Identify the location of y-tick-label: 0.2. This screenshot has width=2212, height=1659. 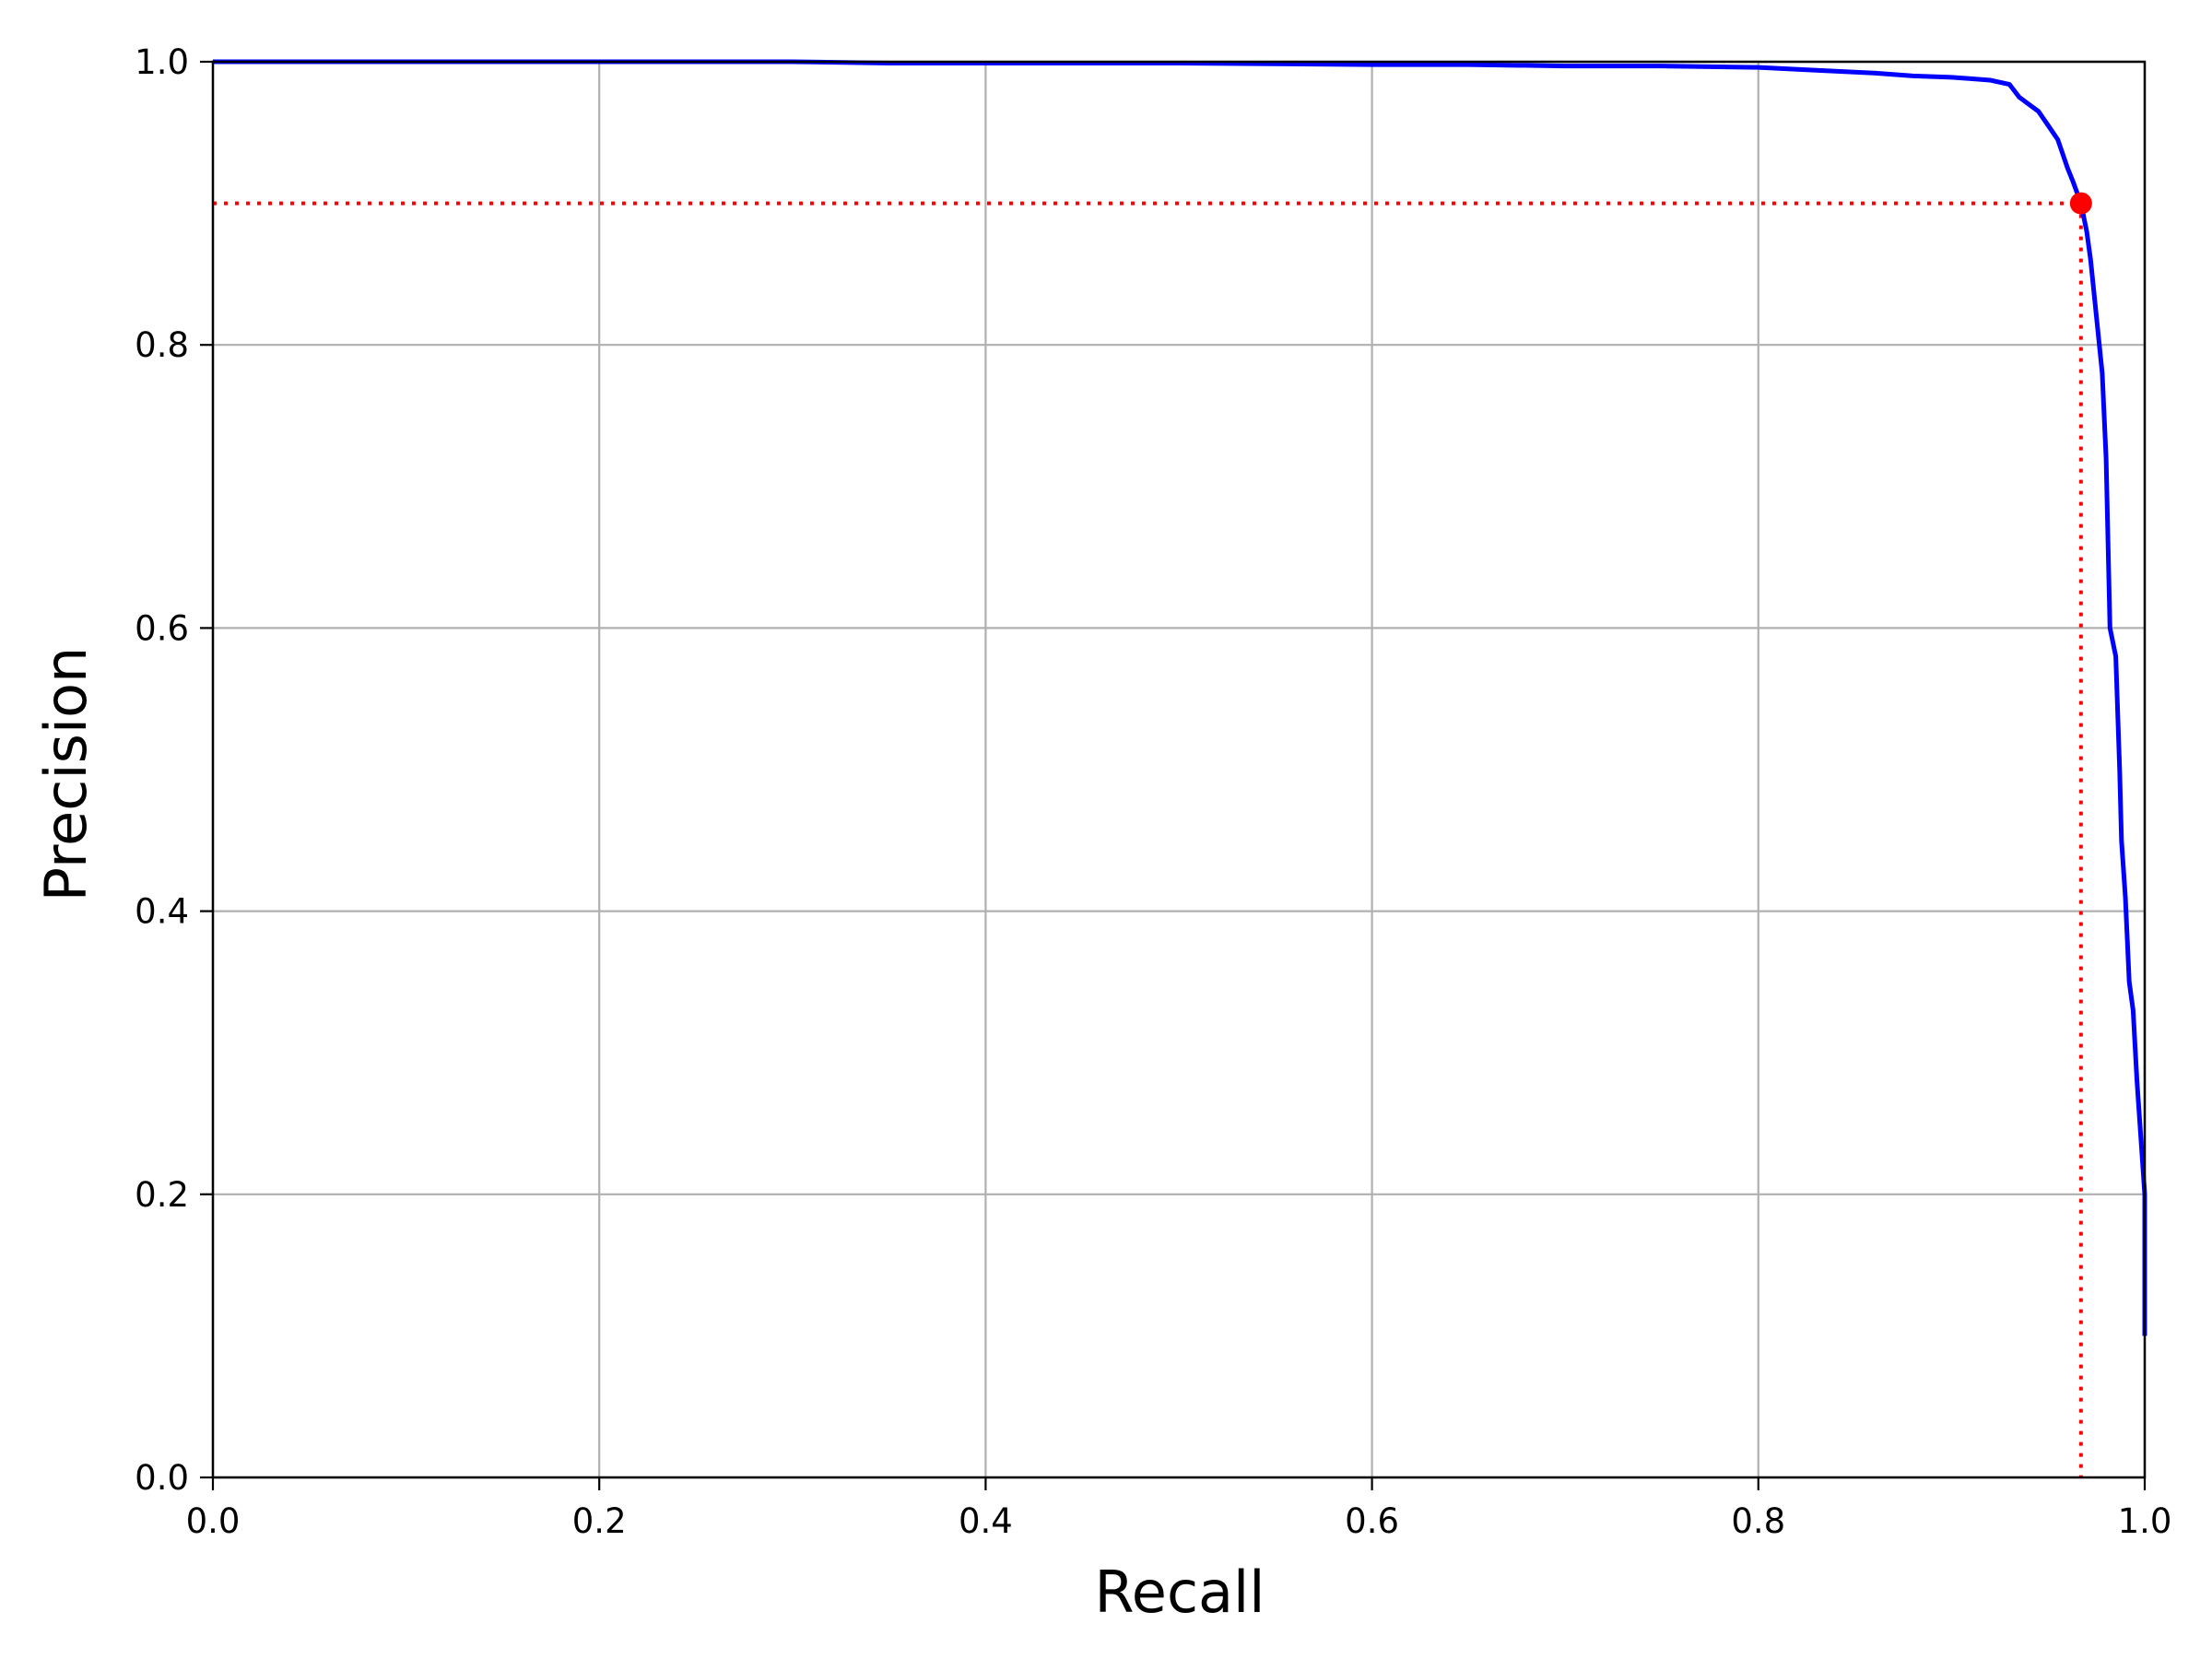
(162, 1195).